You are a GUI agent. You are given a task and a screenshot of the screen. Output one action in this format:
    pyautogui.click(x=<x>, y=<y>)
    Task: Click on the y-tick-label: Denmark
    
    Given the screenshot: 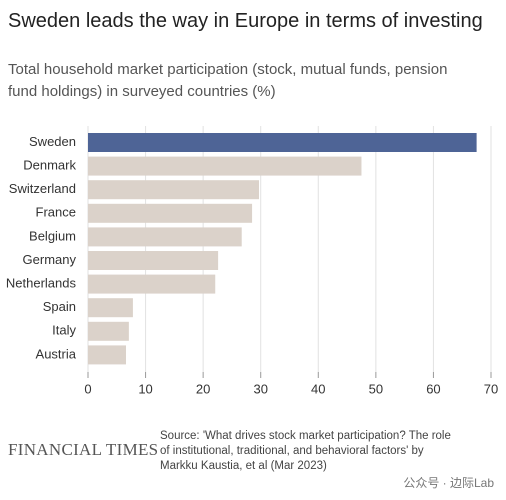 What is the action you would take?
    pyautogui.click(x=49, y=165)
    